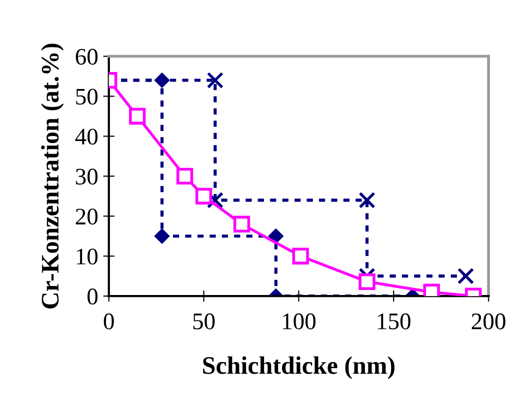  Describe the element at coordinates (204, 321) in the screenshot. I see `x-tick-label: 50` at that location.